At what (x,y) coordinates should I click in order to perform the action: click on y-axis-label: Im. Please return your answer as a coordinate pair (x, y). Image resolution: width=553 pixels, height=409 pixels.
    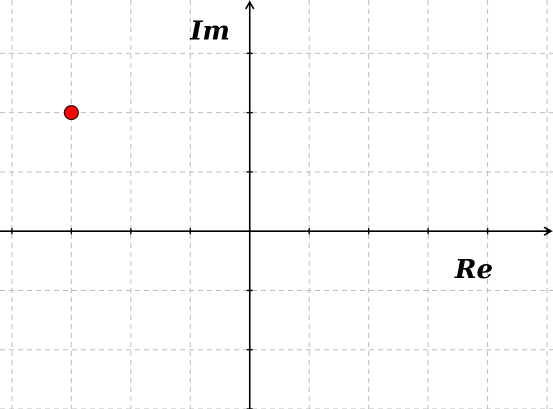
    Looking at the image, I should click on (209, 32).